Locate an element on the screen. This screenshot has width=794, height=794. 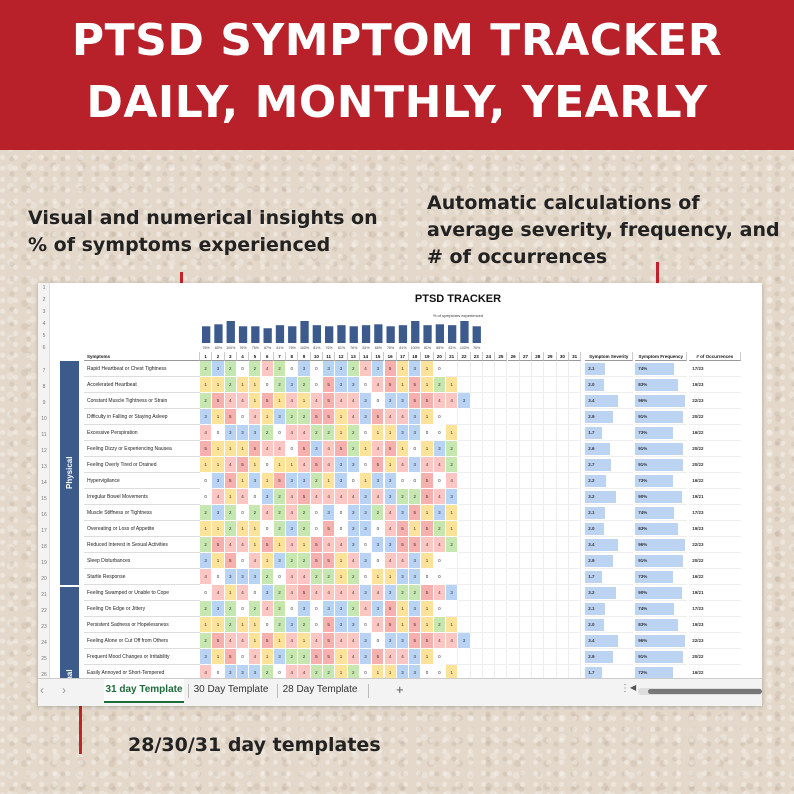
next-sheet-button: › is located at coordinates (64, 690).